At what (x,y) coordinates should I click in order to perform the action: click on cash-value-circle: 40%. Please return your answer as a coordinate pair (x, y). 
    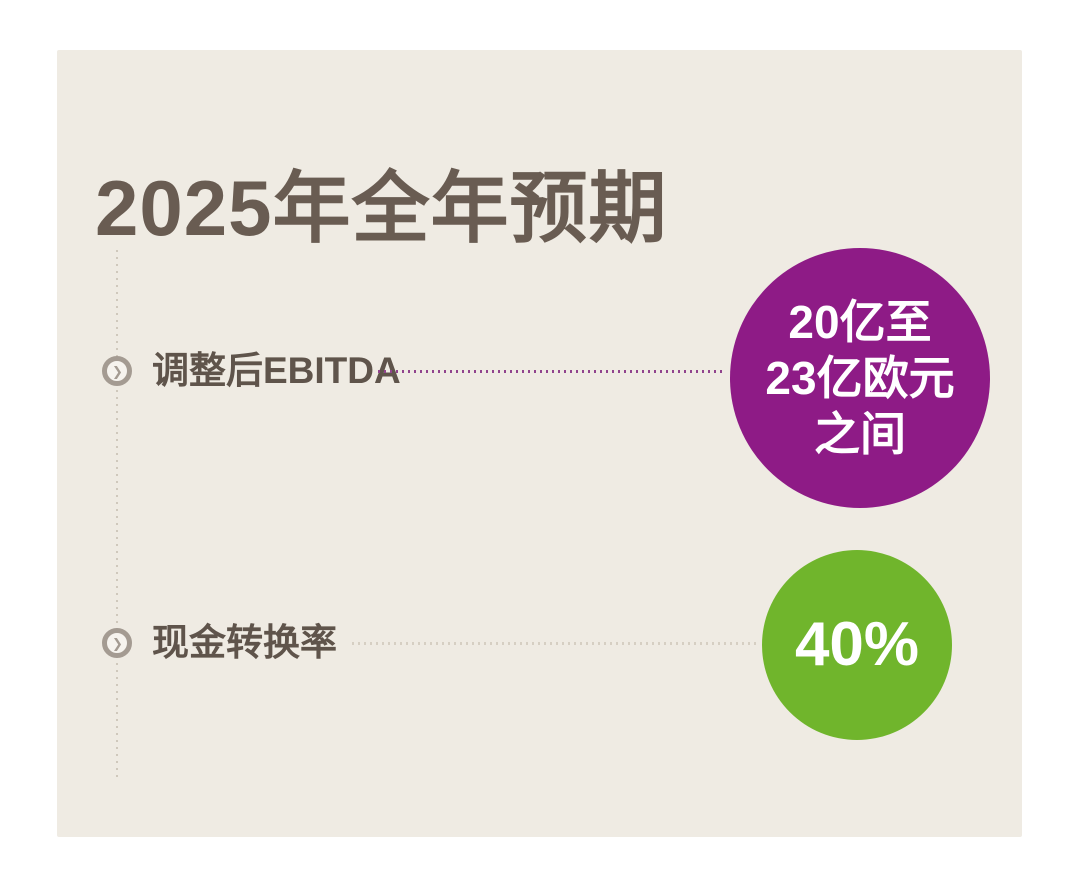
    Looking at the image, I should click on (857, 645).